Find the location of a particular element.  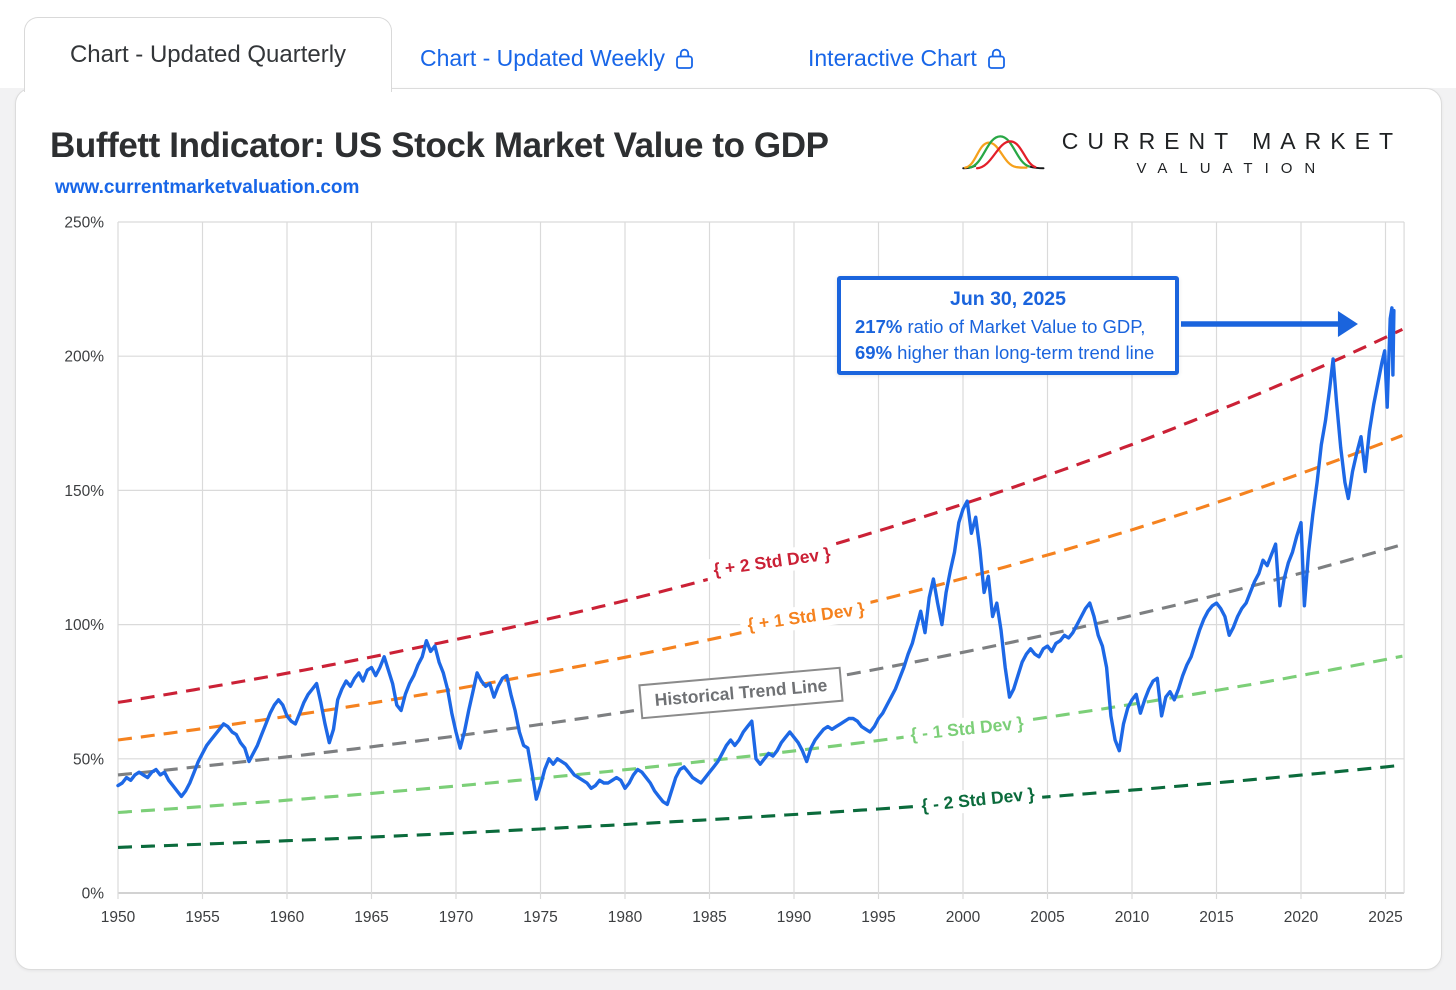

annotation-ratio-value: 217% is located at coordinates (879, 326).